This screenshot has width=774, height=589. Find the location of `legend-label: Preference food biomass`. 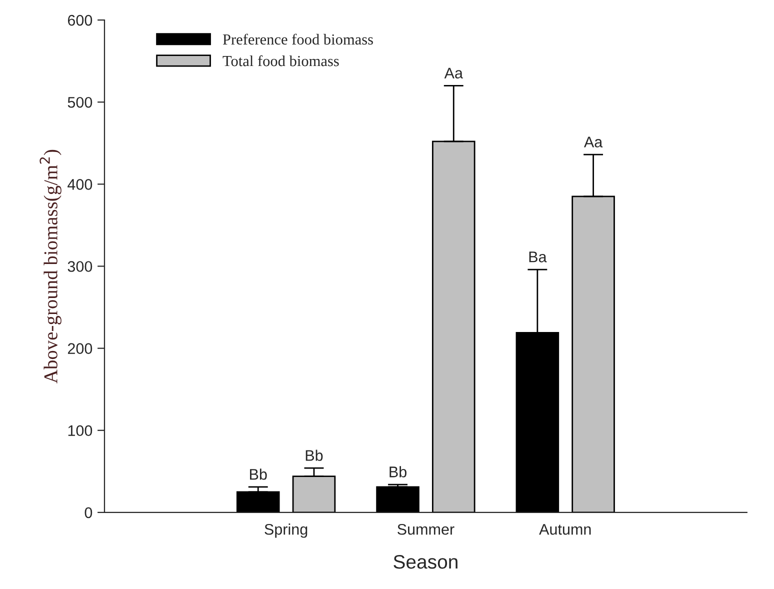

legend-label: Preference food biomass is located at coordinates (297, 39).